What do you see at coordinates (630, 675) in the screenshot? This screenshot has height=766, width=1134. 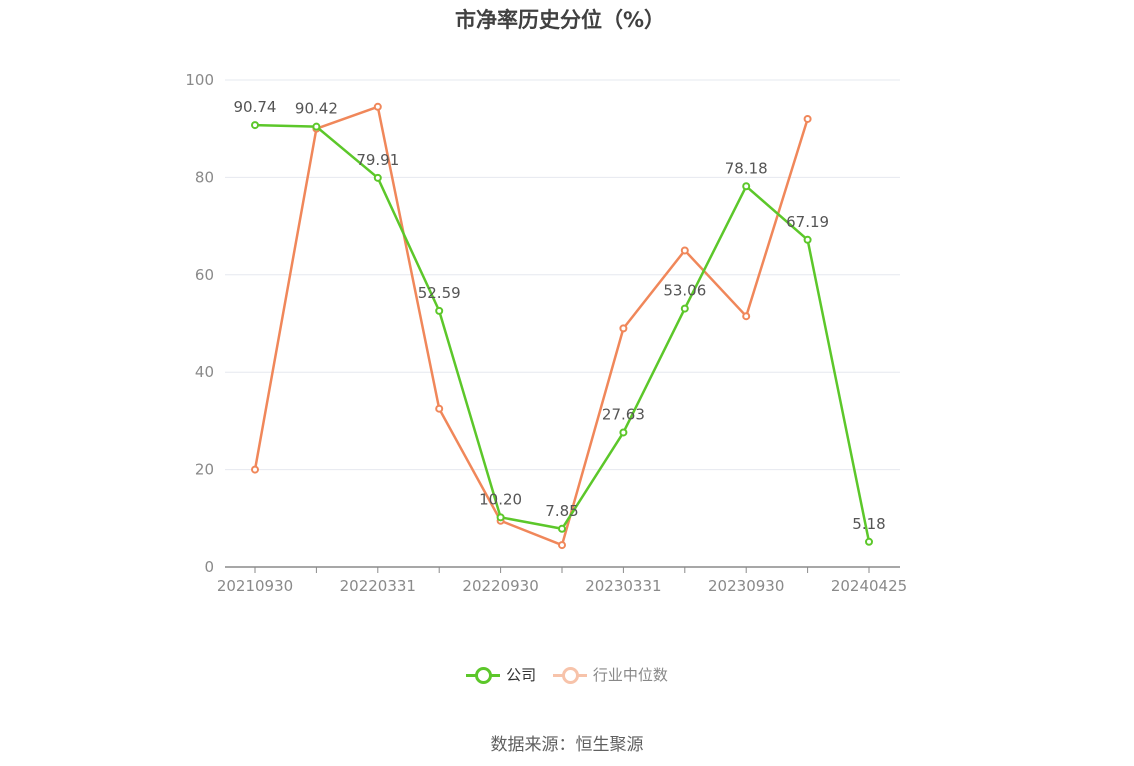 I see `legend-label: 行业中位数` at bounding box center [630, 675].